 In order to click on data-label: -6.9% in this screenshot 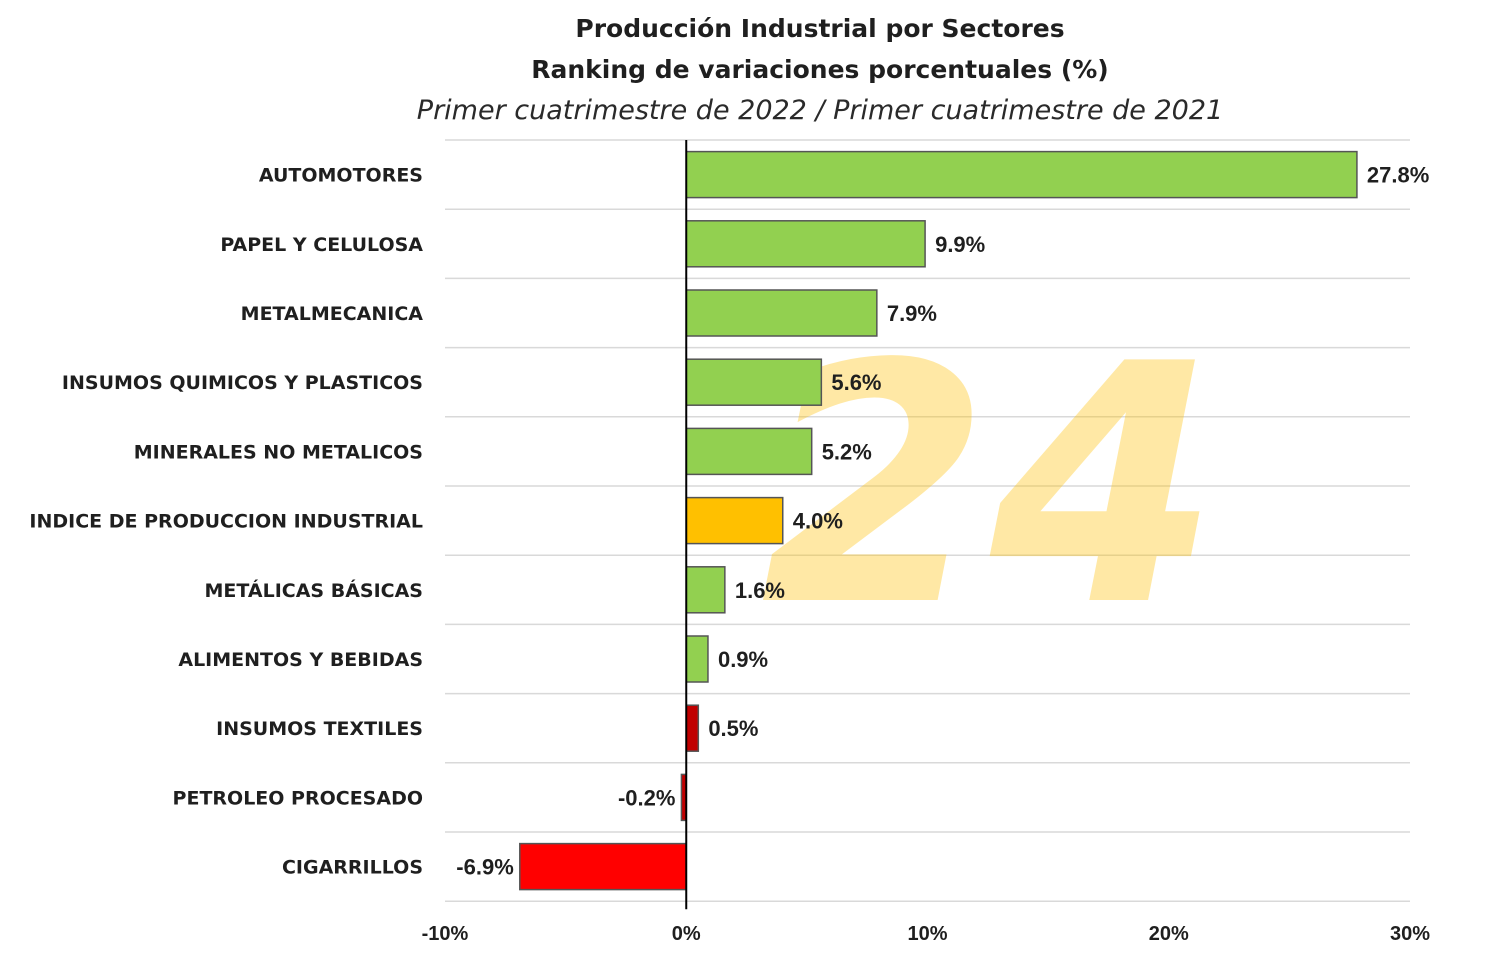, I will do `click(484, 867)`.